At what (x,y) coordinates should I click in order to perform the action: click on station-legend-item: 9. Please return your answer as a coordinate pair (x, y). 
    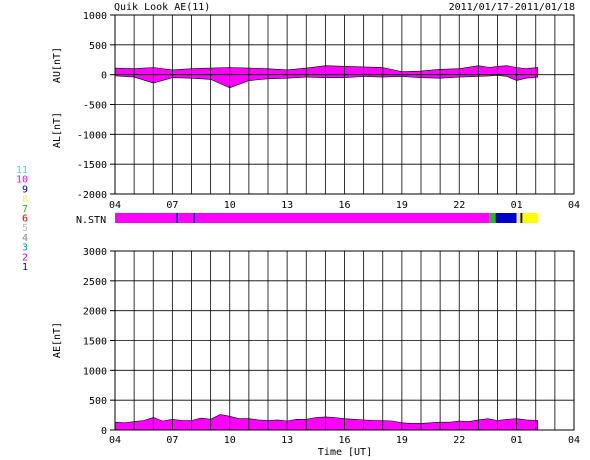
    Looking at the image, I should click on (25, 189).